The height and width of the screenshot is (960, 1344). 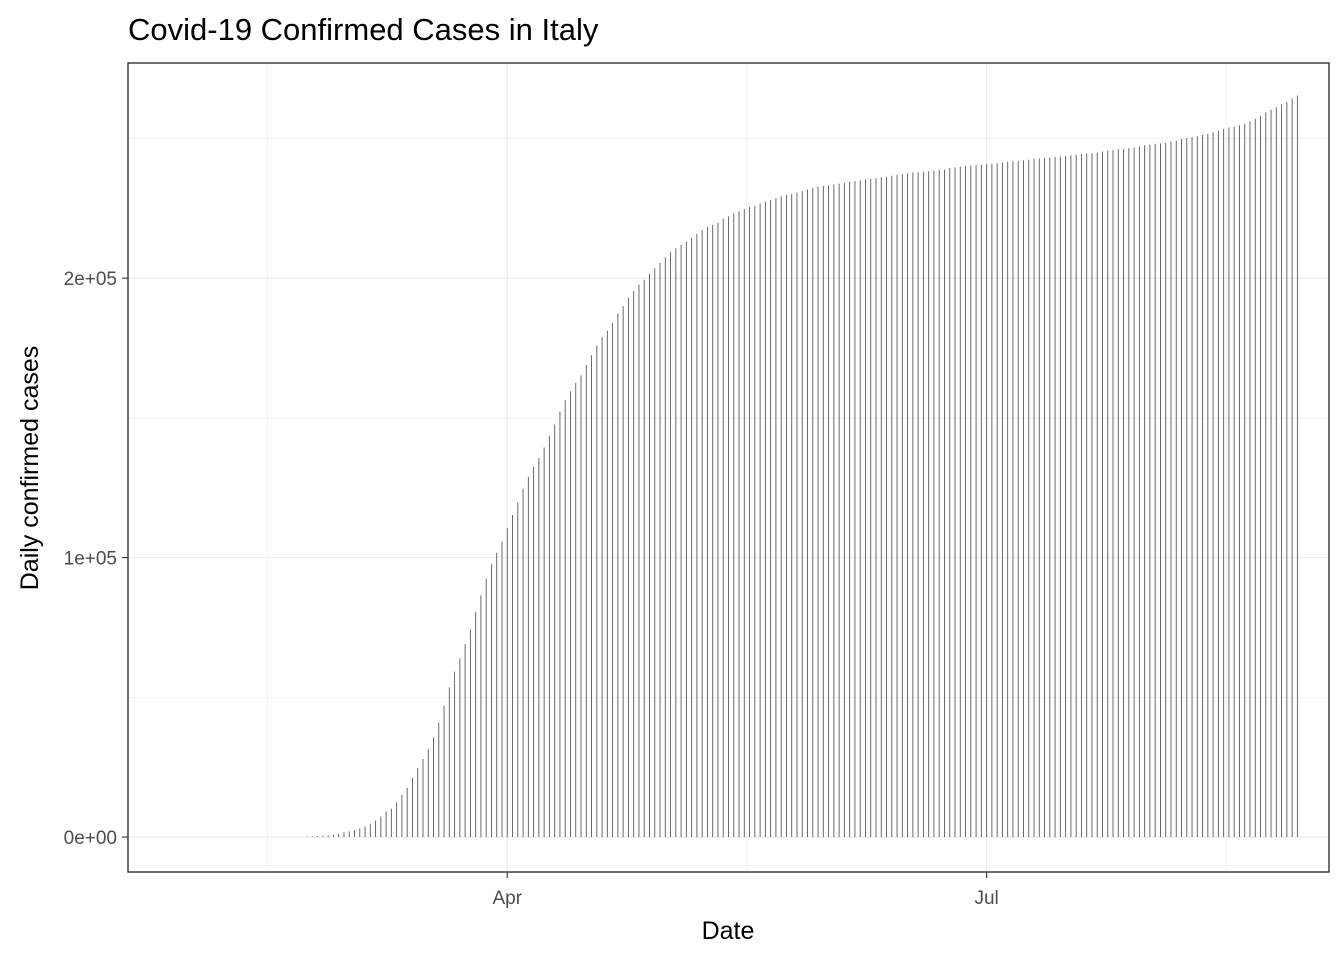 What do you see at coordinates (363, 29) in the screenshot?
I see `chart-title: Covid-19 Confirmed Cases in Italy` at bounding box center [363, 29].